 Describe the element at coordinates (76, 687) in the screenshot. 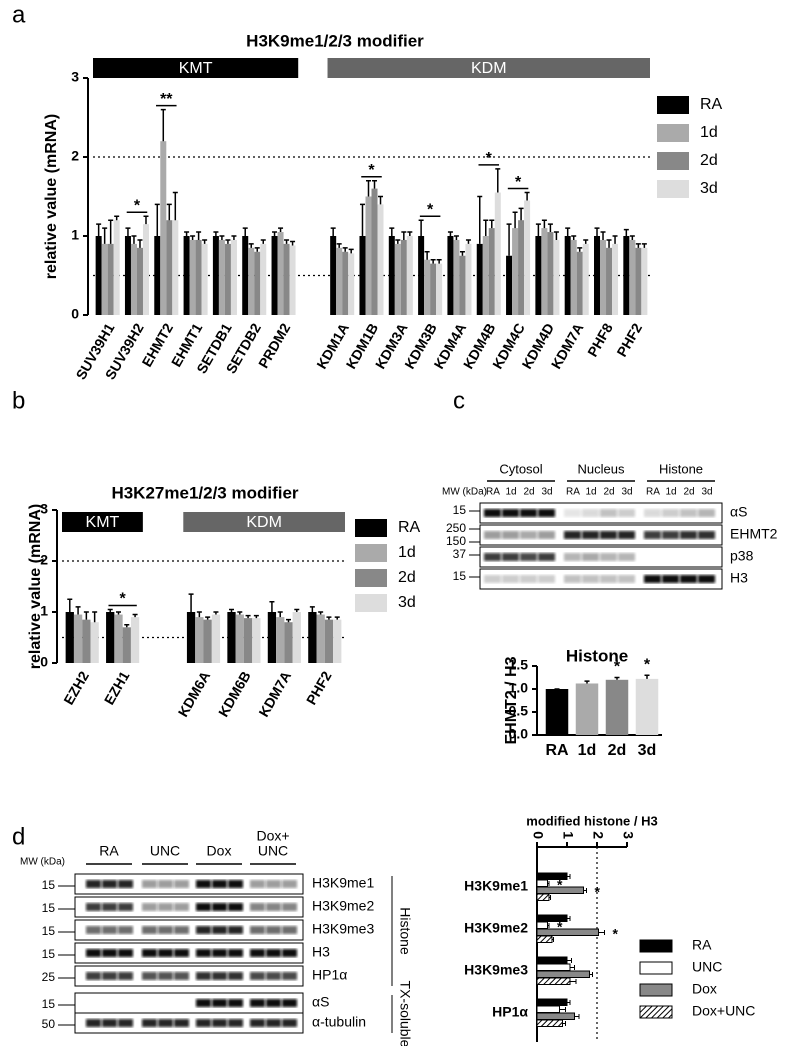

I see `x-tick-label: EZH2` at that location.